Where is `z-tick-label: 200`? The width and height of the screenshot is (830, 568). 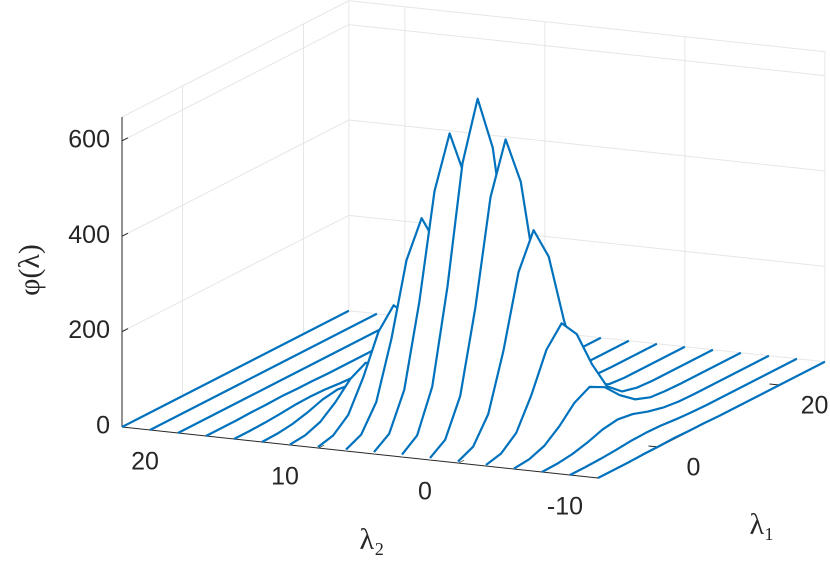 z-tick-label: 200 is located at coordinates (89, 330).